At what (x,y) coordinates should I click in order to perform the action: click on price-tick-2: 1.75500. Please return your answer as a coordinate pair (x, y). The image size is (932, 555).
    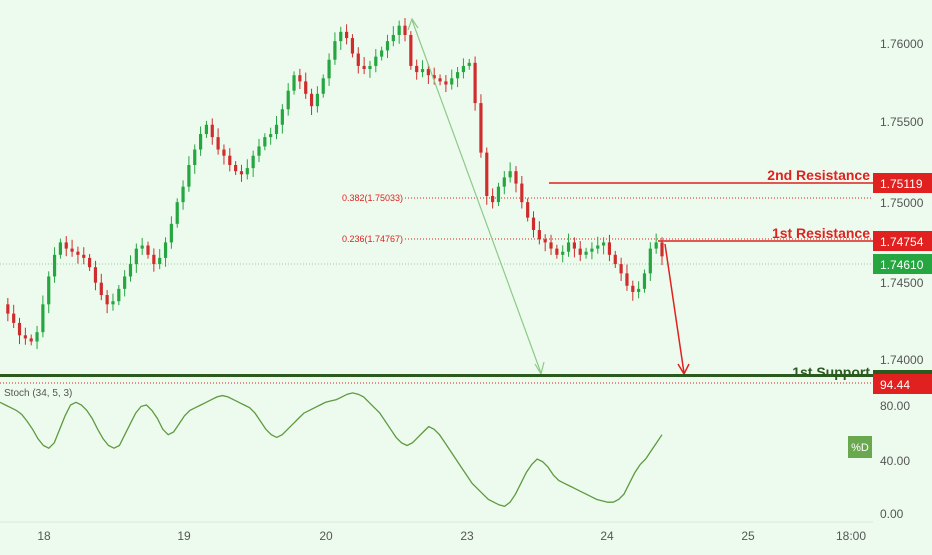
    Looking at the image, I should click on (902, 122).